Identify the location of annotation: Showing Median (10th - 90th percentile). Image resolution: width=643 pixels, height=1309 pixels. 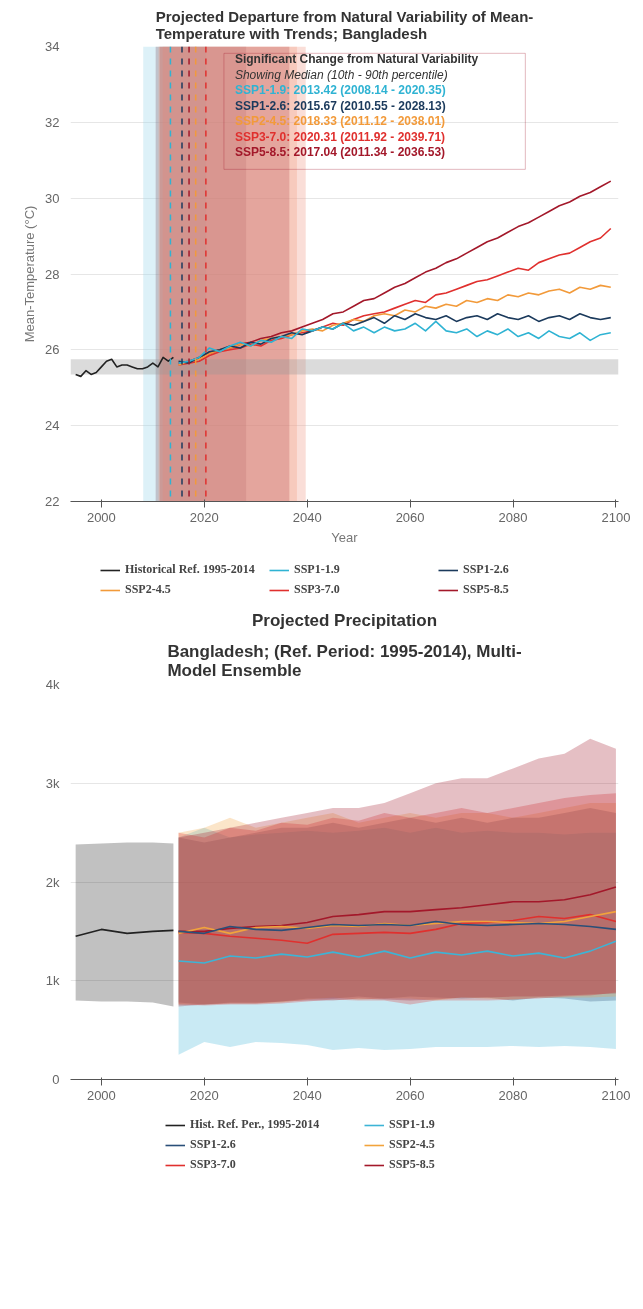
(341, 74).